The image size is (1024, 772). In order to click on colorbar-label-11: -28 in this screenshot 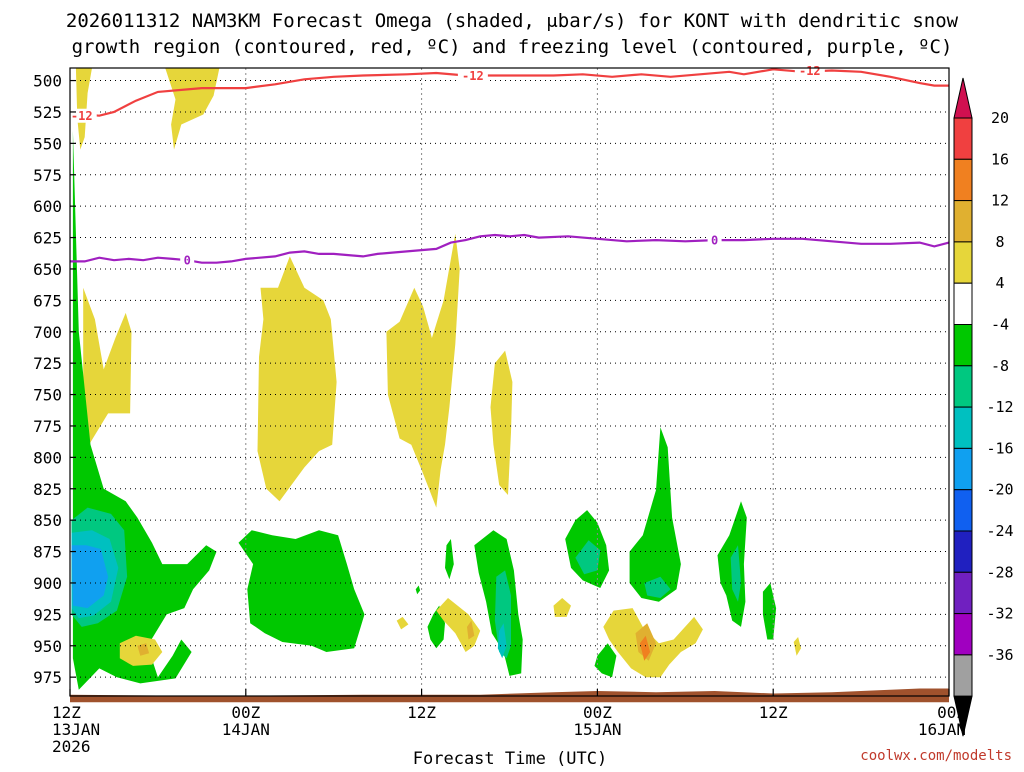, I will do `click(999, 572)`.